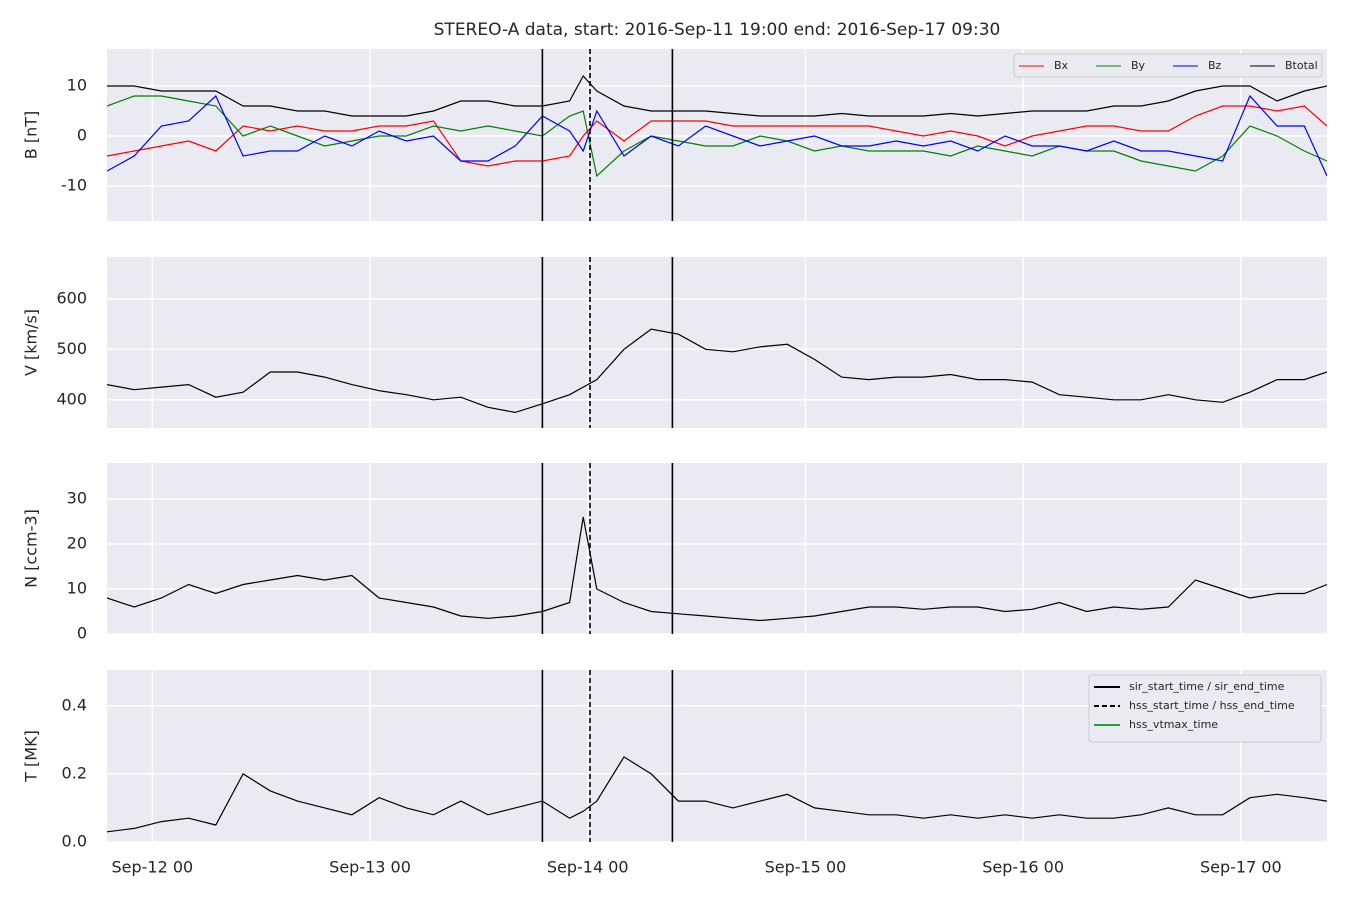  I want to click on x-tick-label: Sep-17 00, so click(1241, 867).